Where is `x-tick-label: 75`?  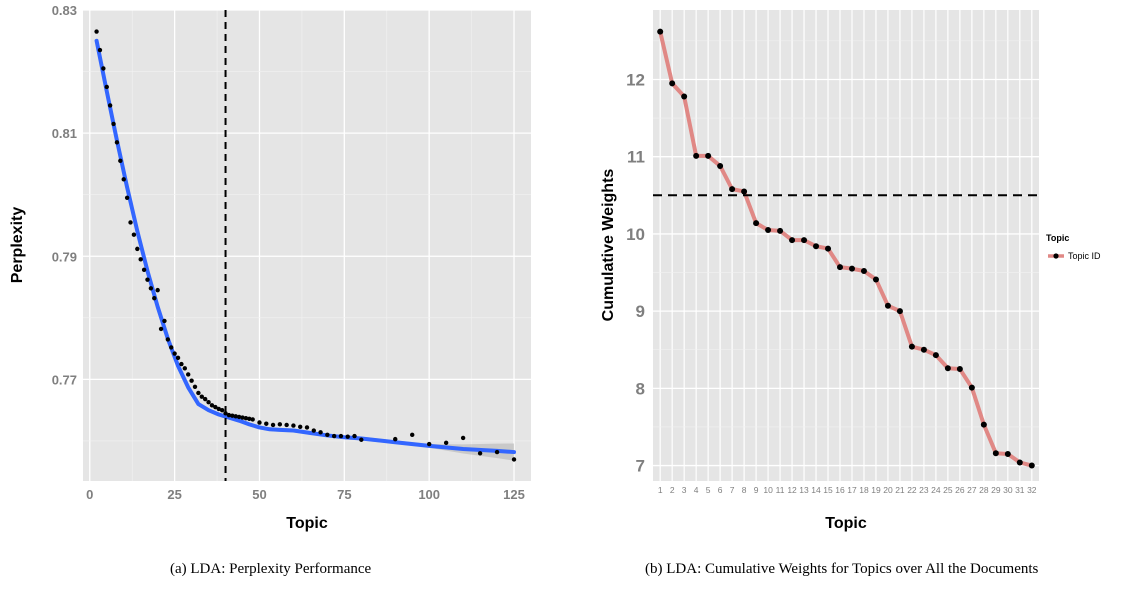 x-tick-label: 75 is located at coordinates (344, 494).